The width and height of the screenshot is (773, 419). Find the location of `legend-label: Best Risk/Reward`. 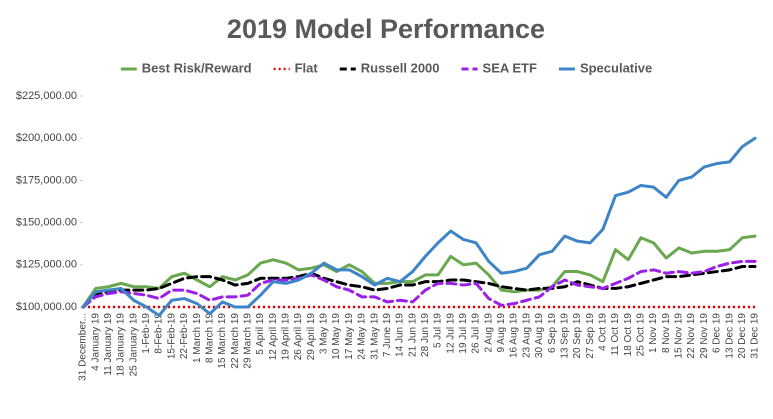

legend-label: Best Risk/Reward is located at coordinates (197, 67).